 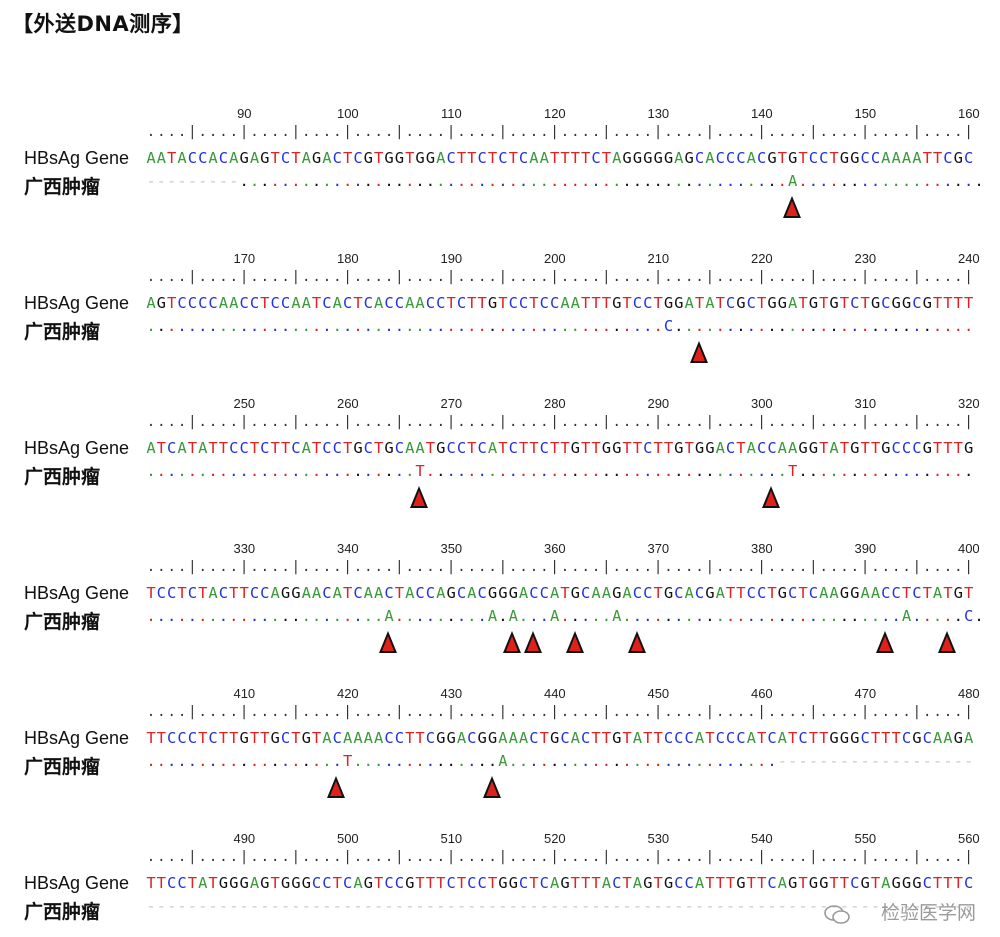 I want to click on sample-label: 广西肿瘤, so click(x=62, y=767).